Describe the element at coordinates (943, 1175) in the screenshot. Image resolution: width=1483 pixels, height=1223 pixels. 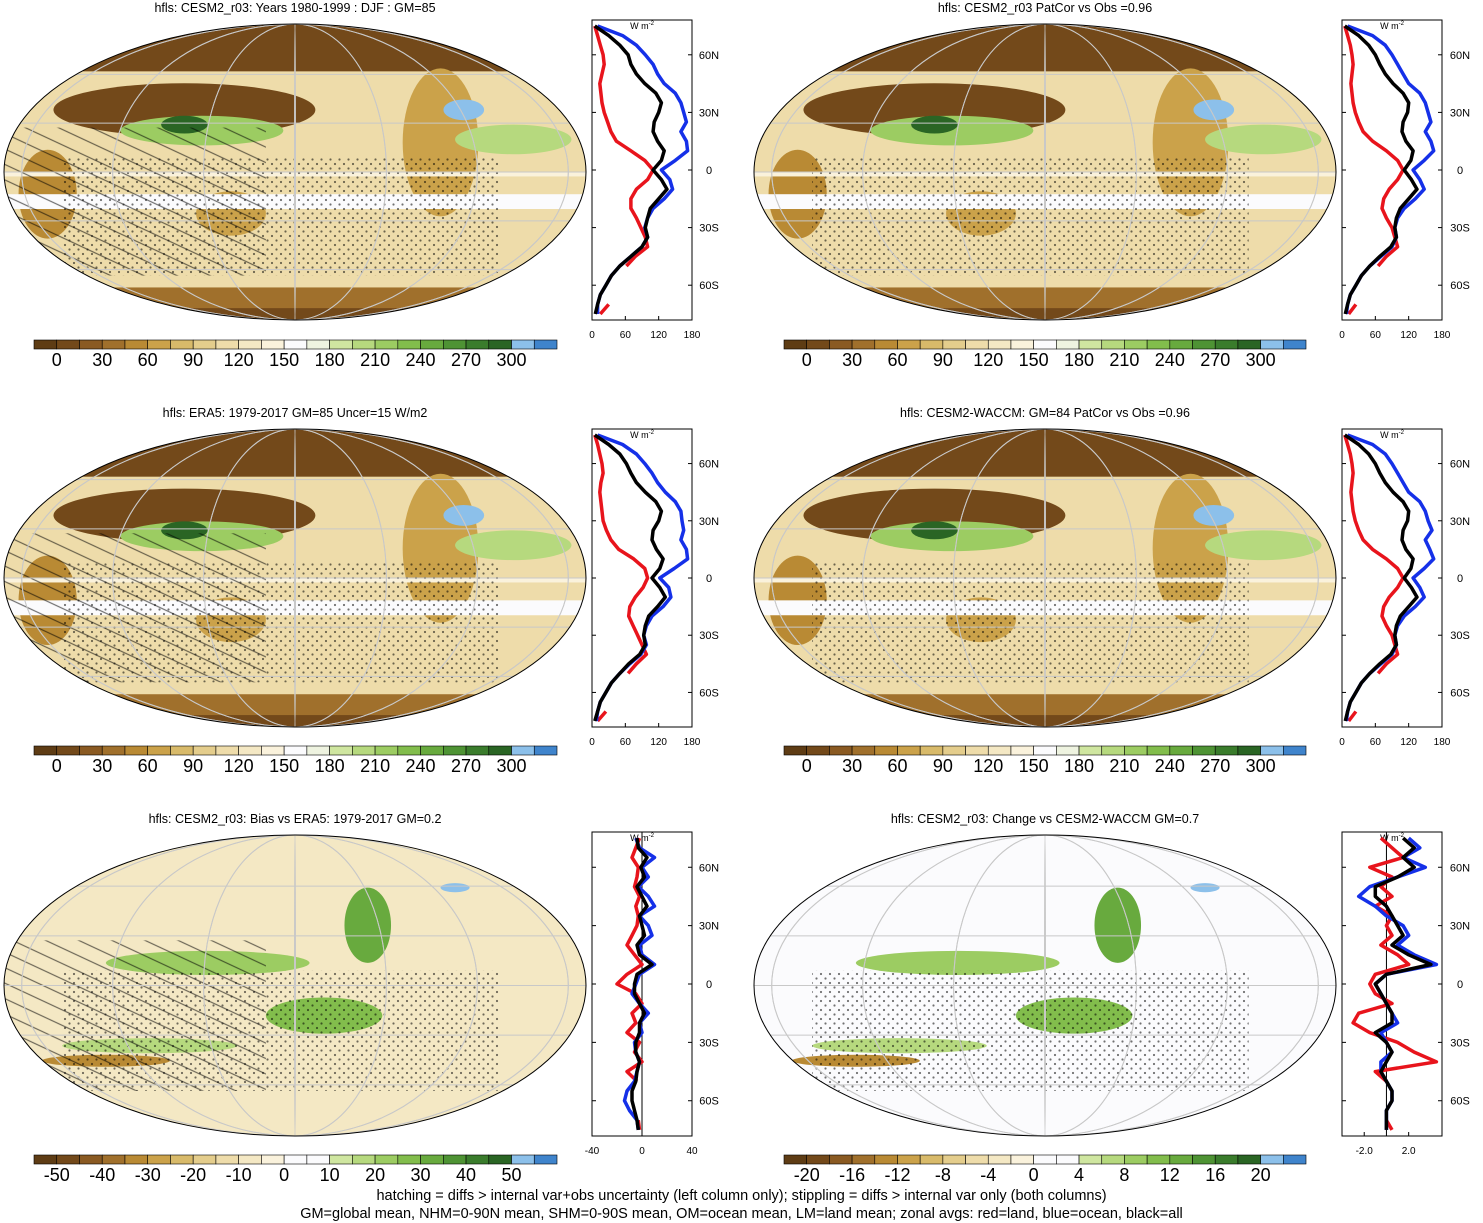
I see `colorbar-tick-label: -8` at that location.